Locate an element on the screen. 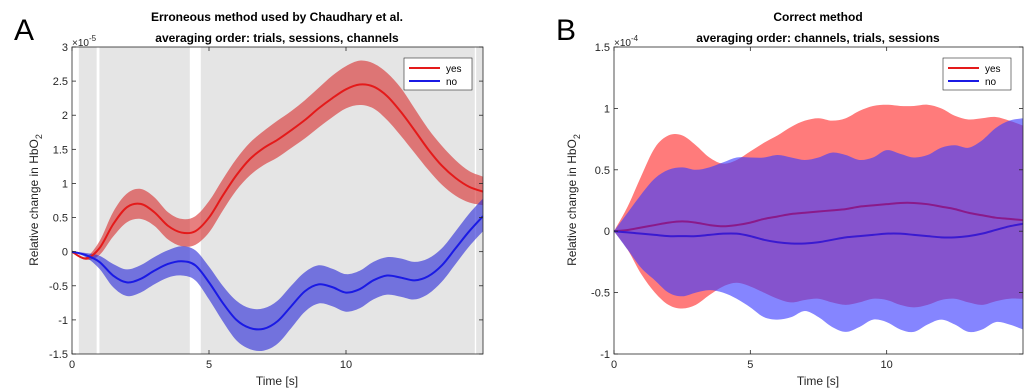 The image size is (1029, 388). y-axis-label-a: Relative change in HbO2 is located at coordinates (35, 200).